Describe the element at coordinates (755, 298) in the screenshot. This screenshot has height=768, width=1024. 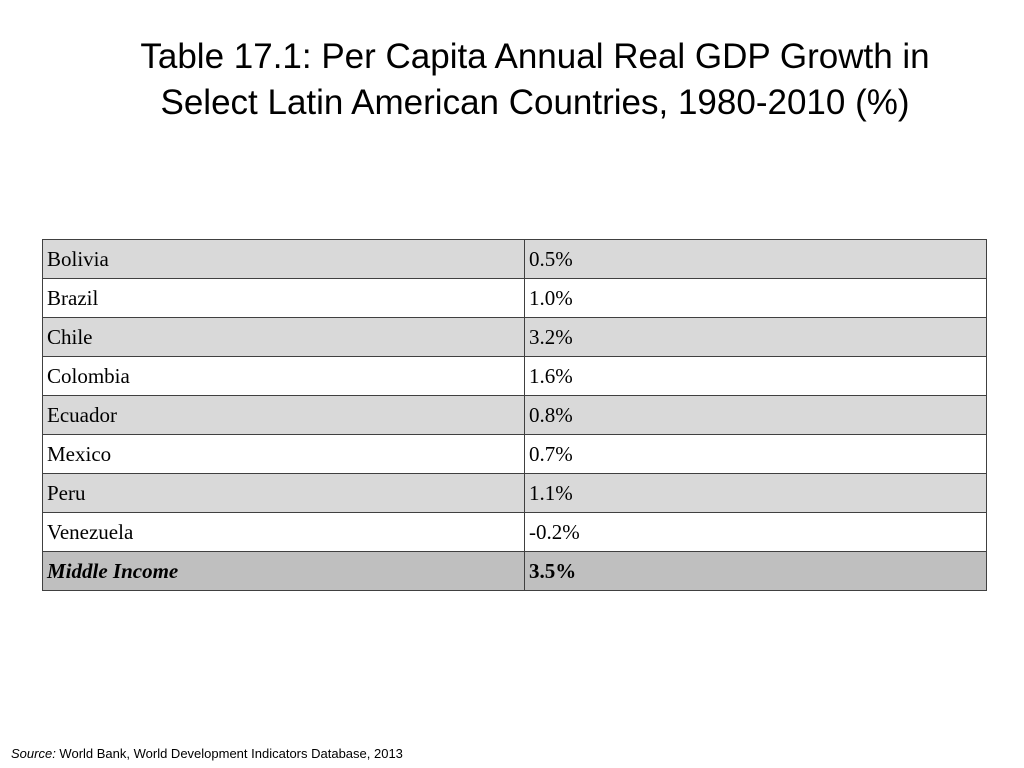
I see `growth-value-cell: 1.0%` at that location.